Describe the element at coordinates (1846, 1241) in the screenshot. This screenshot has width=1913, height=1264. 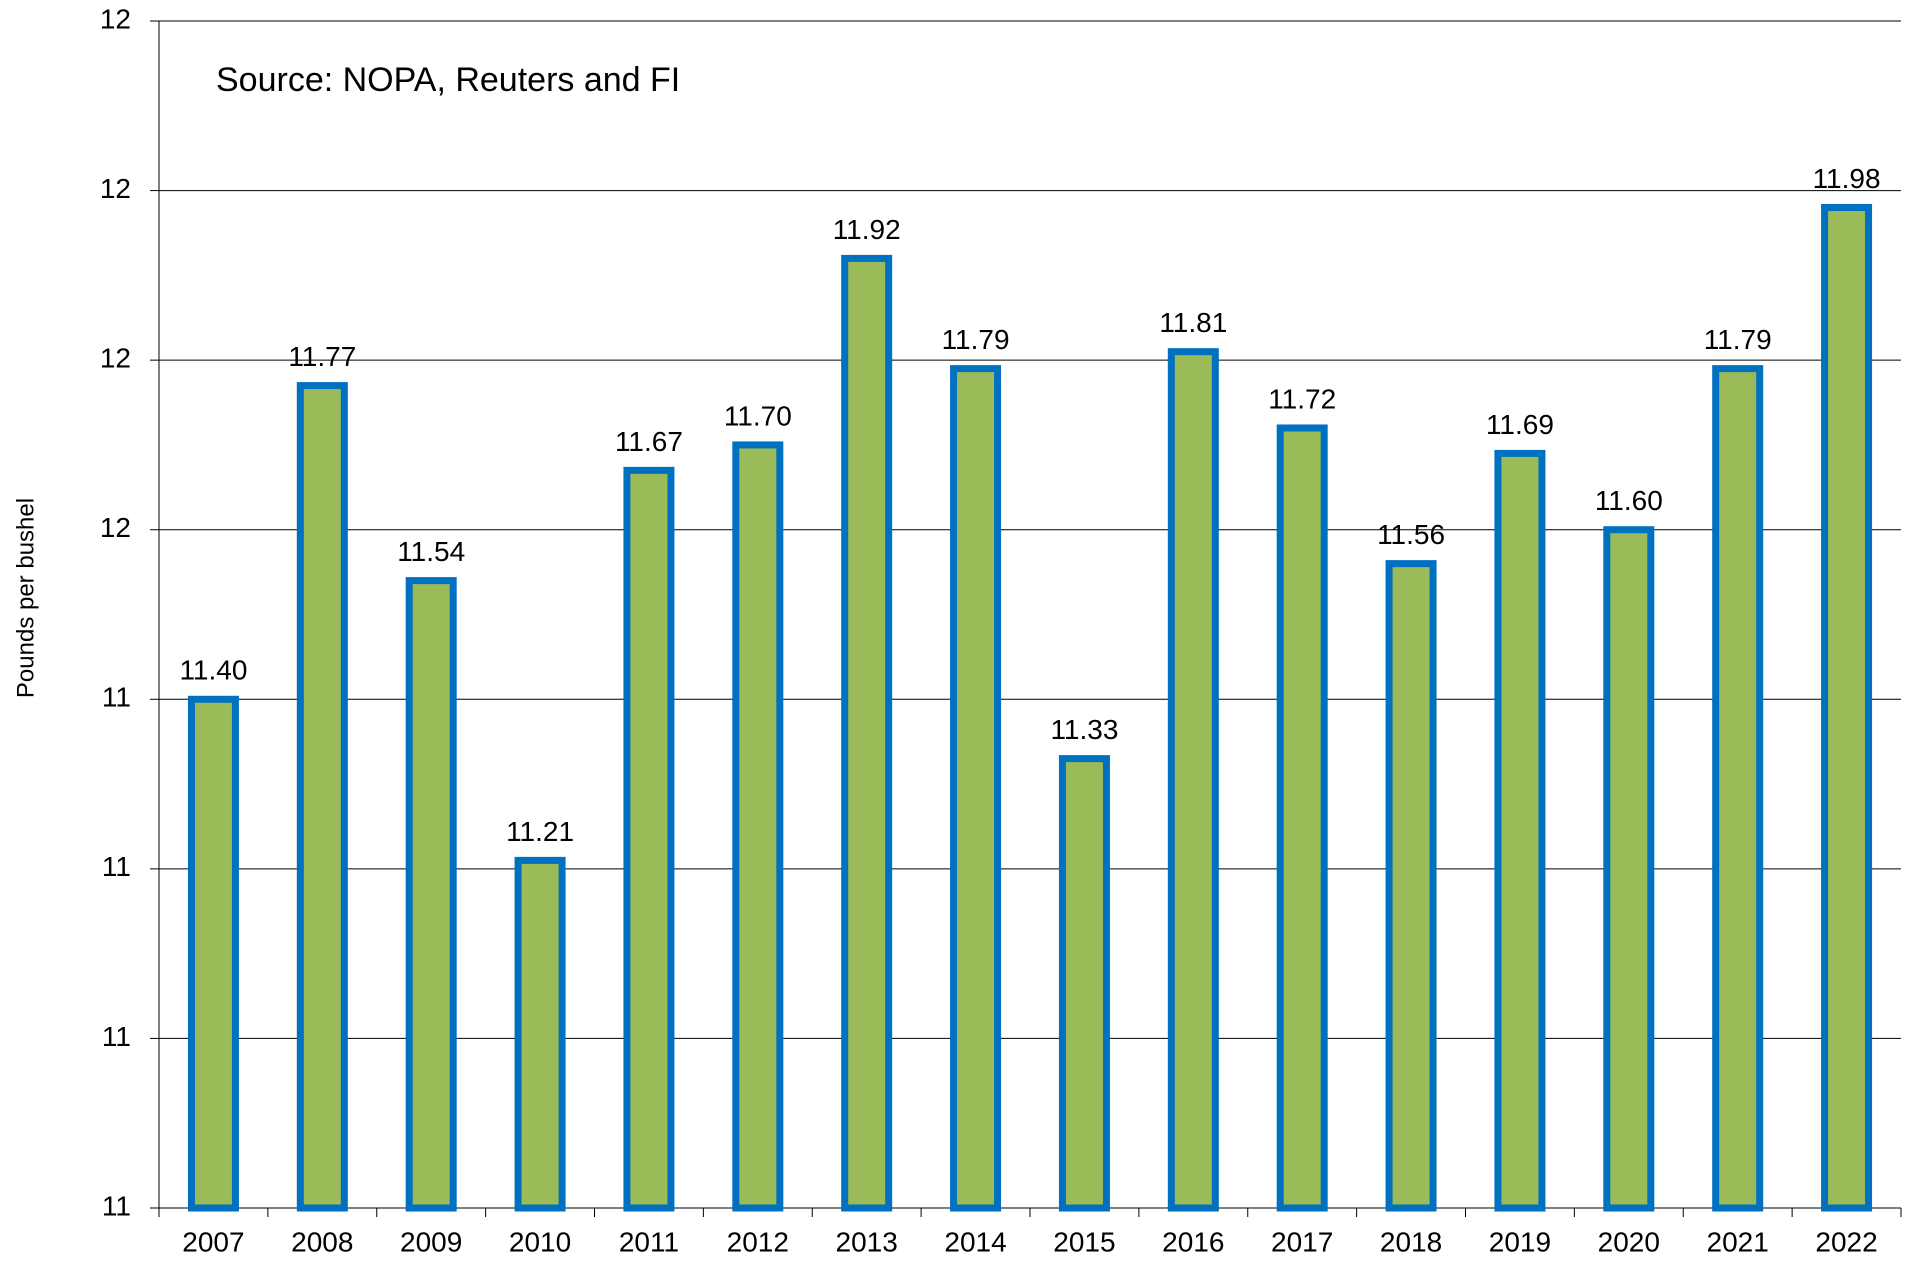
I see `x-tick-label: 2022` at that location.